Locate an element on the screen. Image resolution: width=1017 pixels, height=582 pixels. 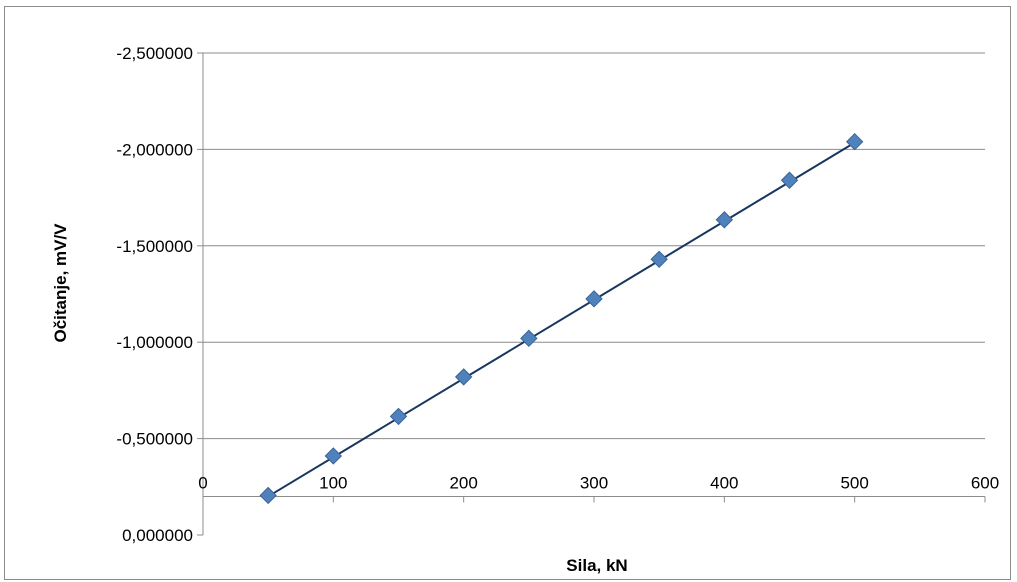
x-tick-label: 600 is located at coordinates (985, 482).